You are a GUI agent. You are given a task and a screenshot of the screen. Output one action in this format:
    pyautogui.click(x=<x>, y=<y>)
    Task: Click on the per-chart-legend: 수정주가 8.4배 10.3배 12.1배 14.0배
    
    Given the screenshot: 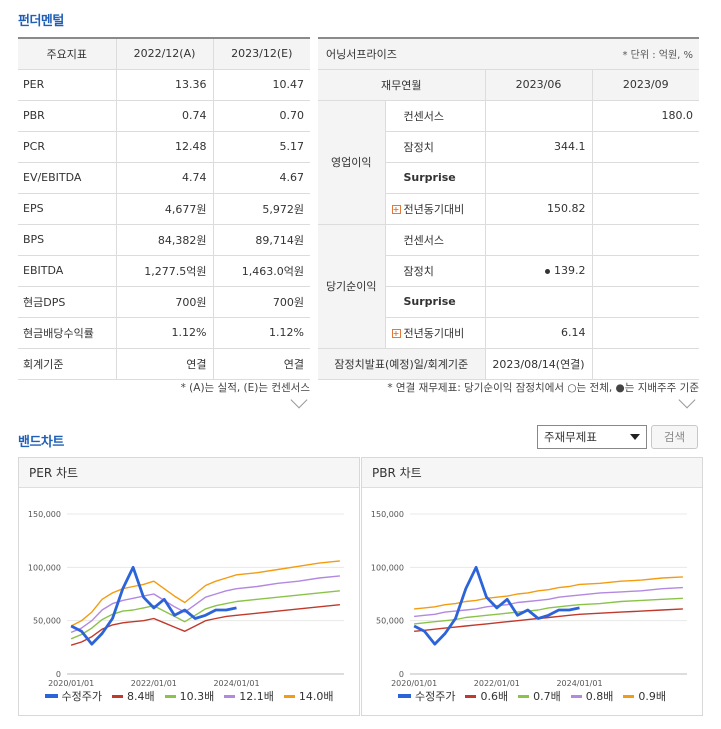 What is the action you would take?
    pyautogui.click(x=189, y=696)
    